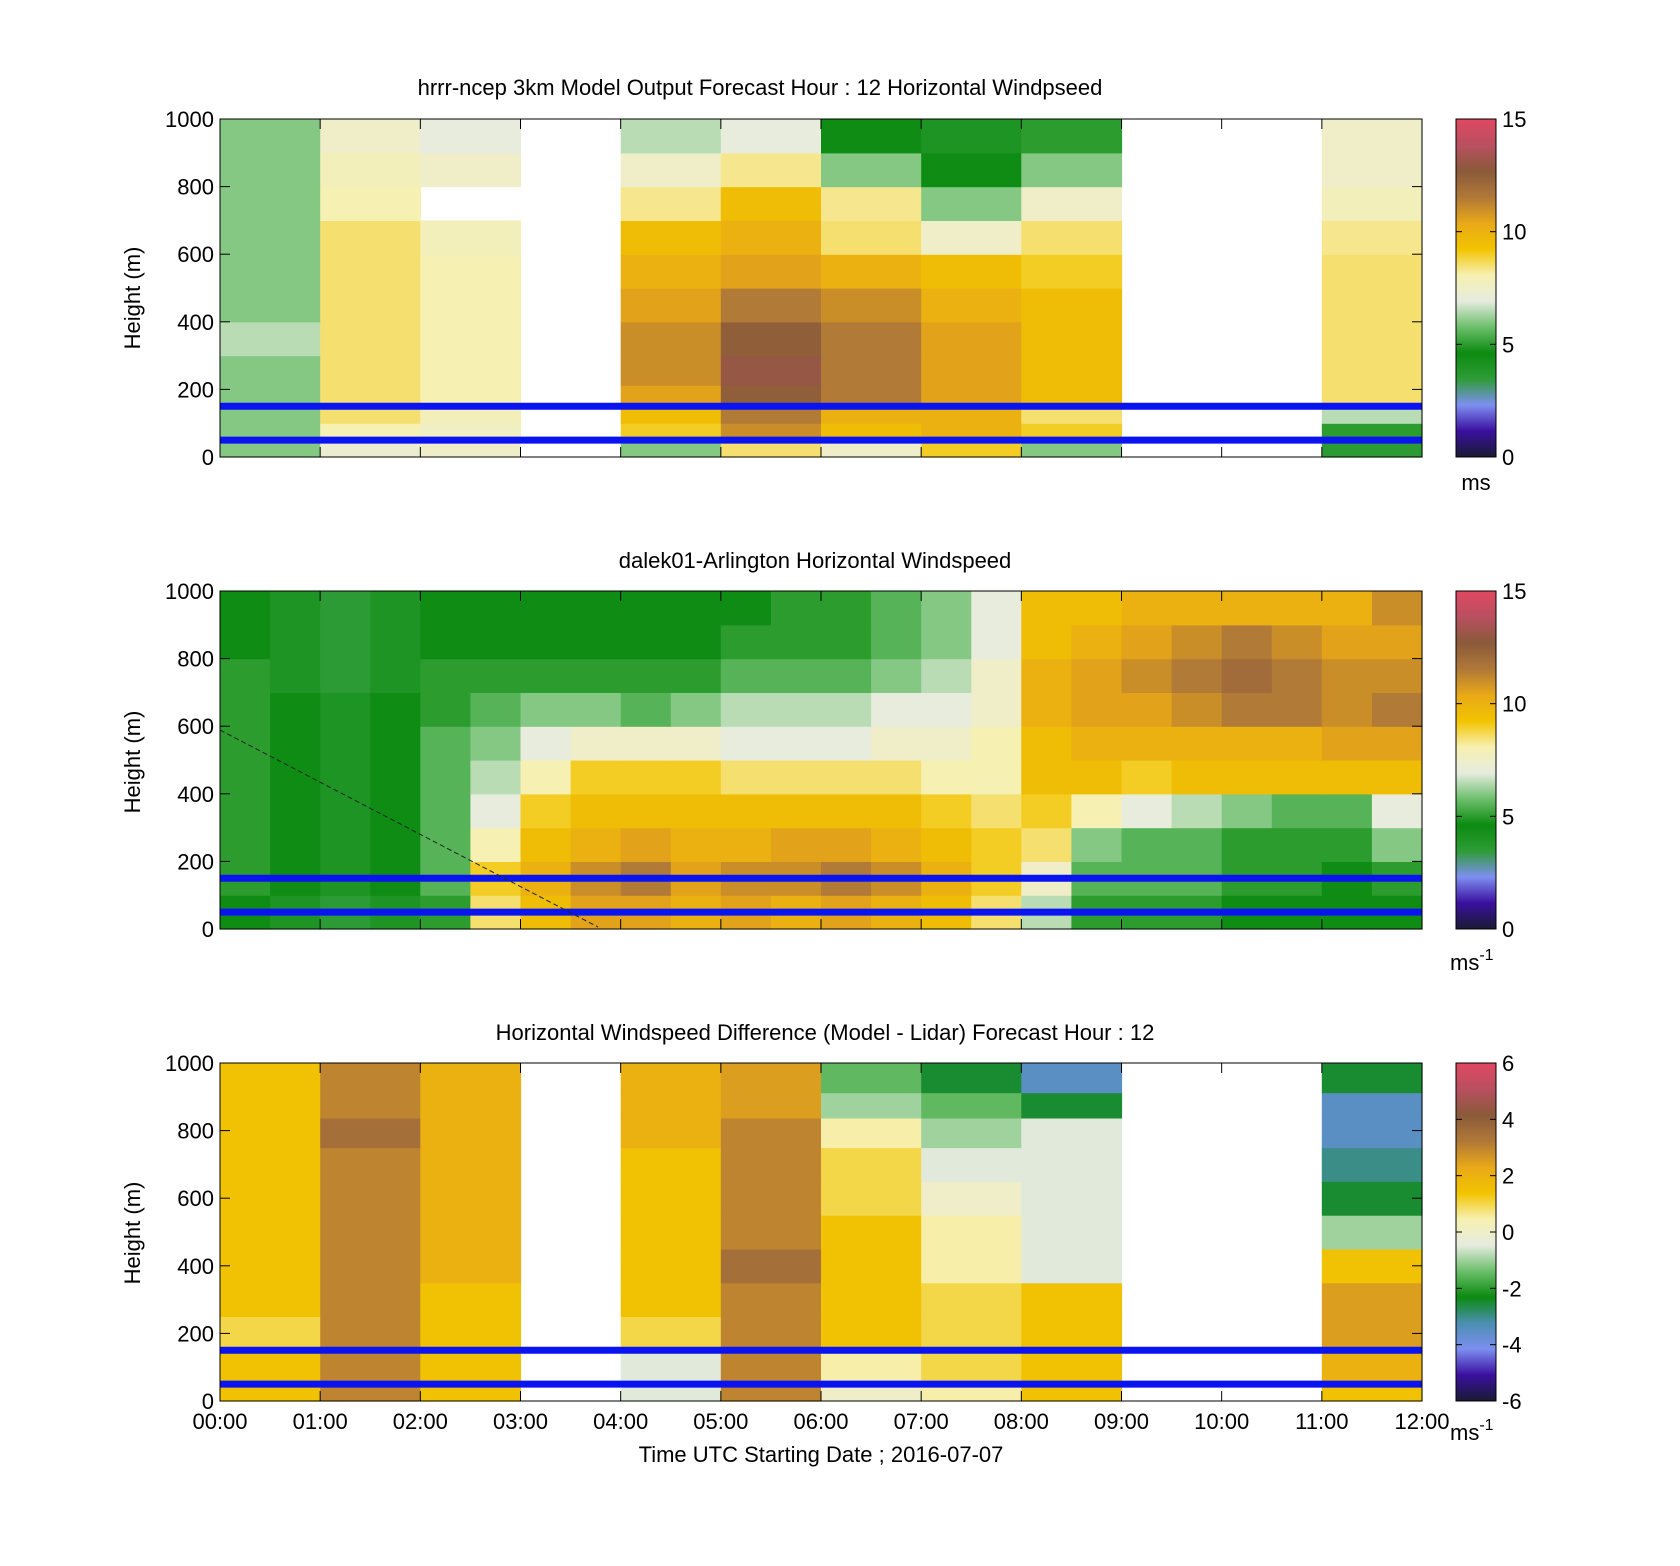 The height and width of the screenshot is (1566, 1680). What do you see at coordinates (1021, 1421) in the screenshot?
I see `x-tick-label: 08:00` at bounding box center [1021, 1421].